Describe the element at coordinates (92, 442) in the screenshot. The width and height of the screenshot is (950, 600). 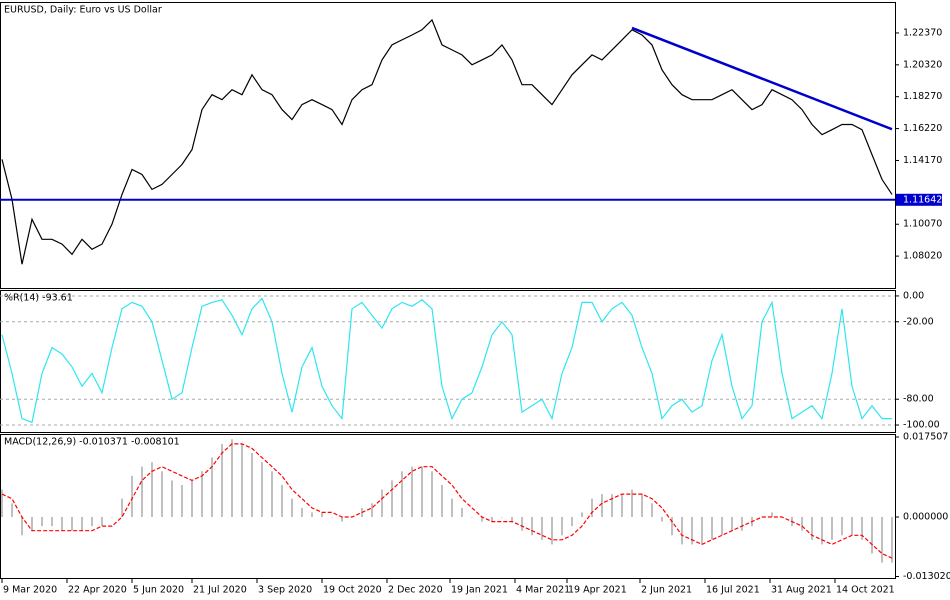
I see `panel-title: MACD(12,26,9) -0.010371 -0.008101` at that location.